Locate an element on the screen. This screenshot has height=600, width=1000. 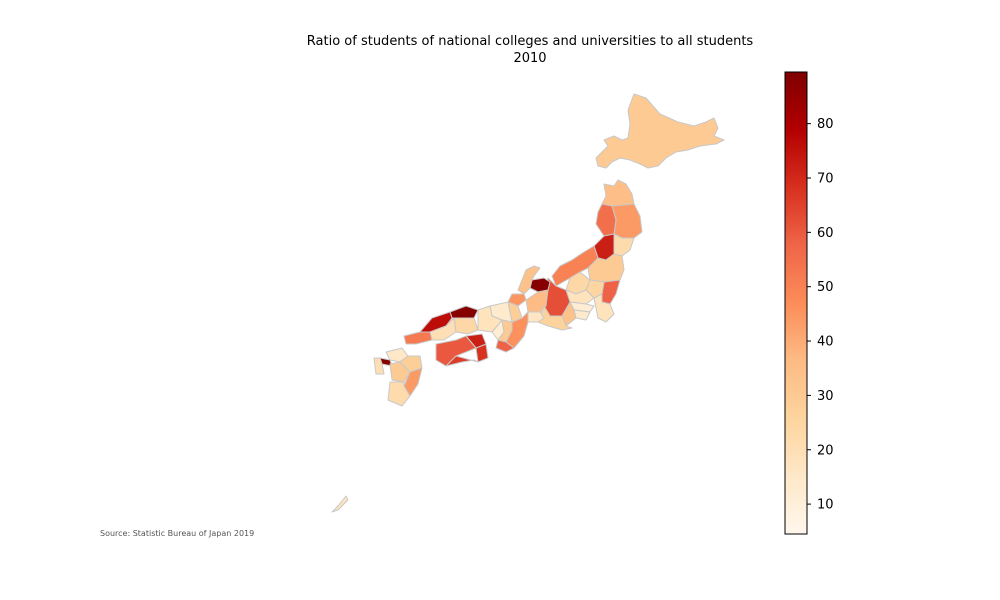
region-kochi is located at coordinates (462, 361).